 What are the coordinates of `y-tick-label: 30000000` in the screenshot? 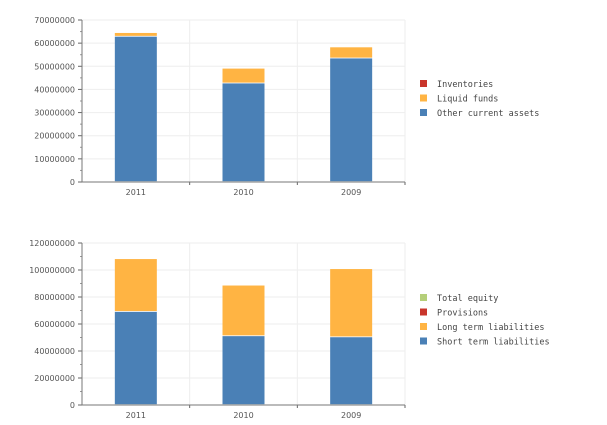 It's located at (54, 113).